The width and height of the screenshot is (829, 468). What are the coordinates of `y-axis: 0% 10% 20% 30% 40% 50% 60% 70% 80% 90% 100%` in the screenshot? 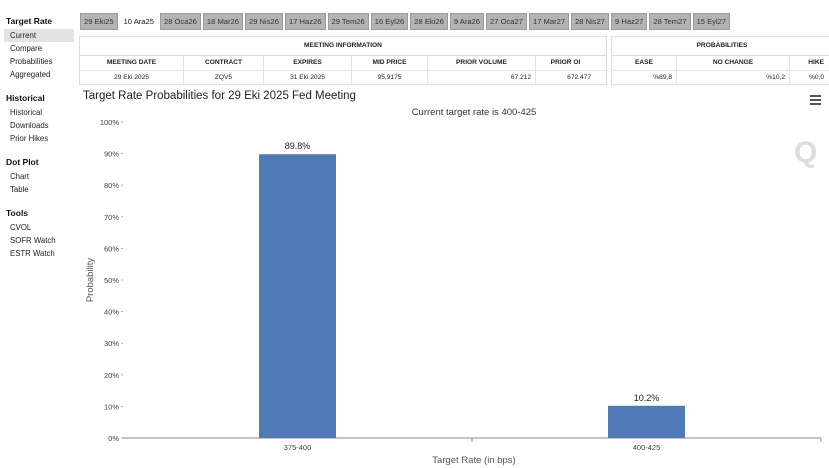 It's located at (111, 280).